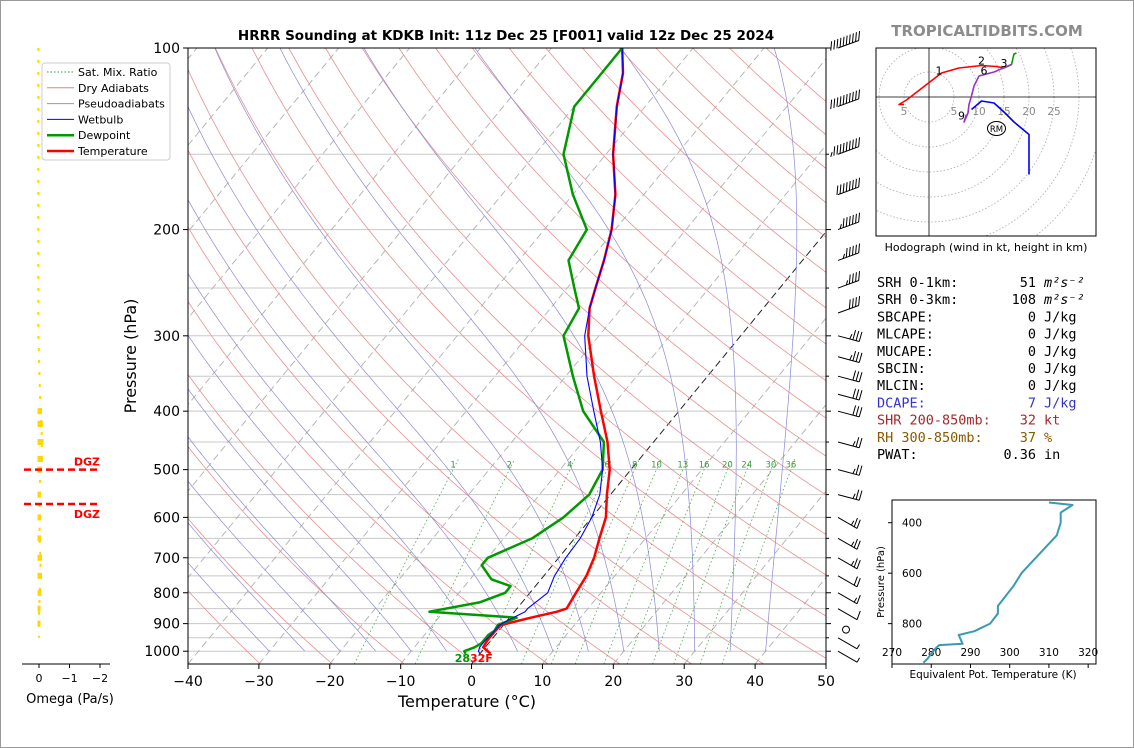 This screenshot has height=748, width=1134. I want to click on index-label: RH 300-850mb:, so click(930, 438).